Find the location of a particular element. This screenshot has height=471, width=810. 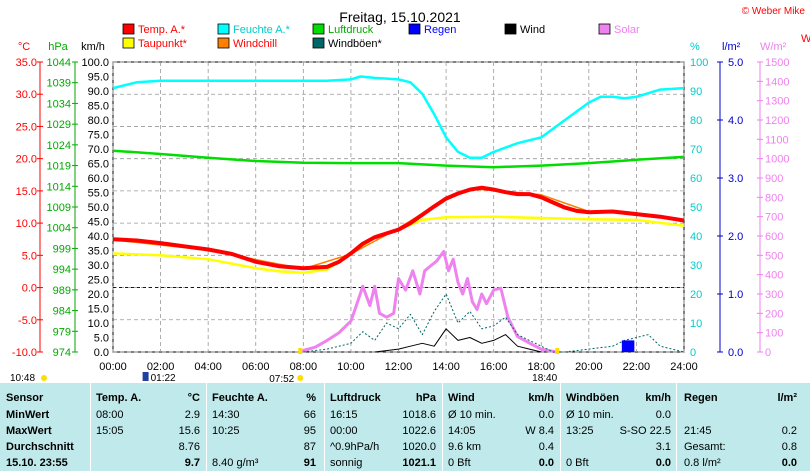

wind-tick-label: 85.0 is located at coordinates (98, 107).